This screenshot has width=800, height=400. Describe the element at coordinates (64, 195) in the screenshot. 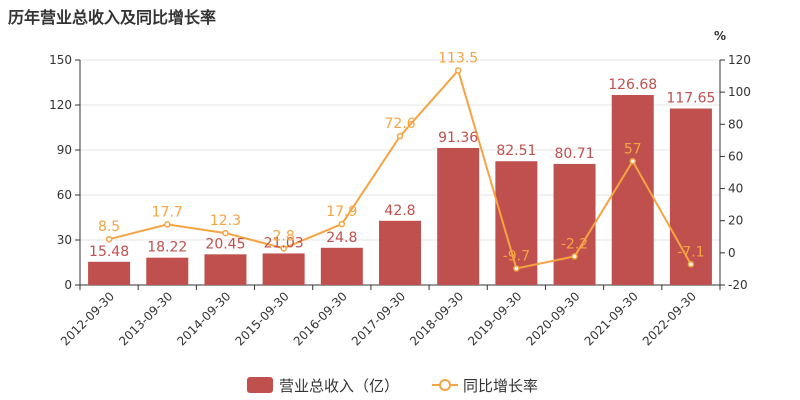

I see `left-tick-label-2: 60` at that location.